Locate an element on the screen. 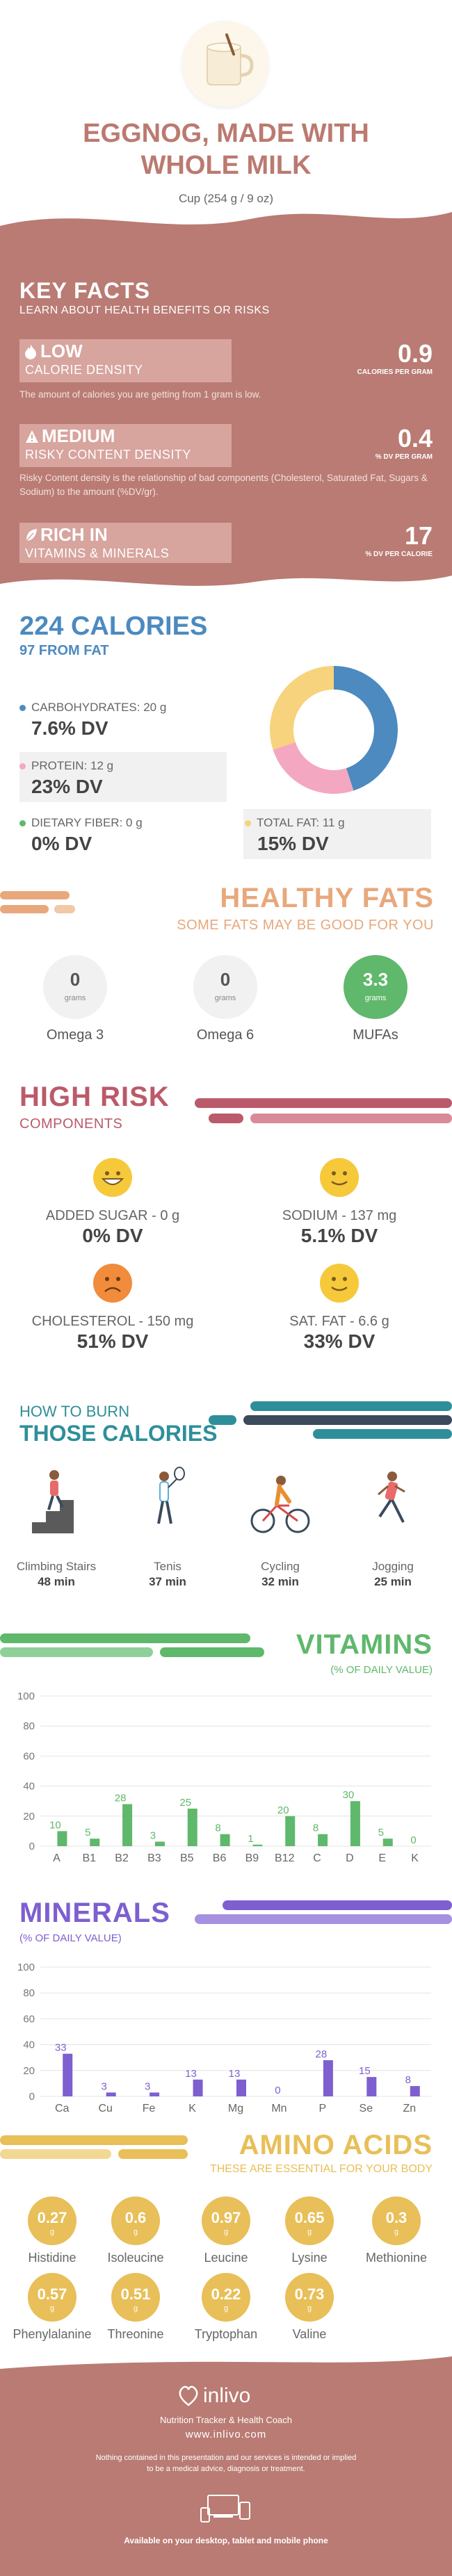 The image size is (452, 2576). bar-mg is located at coordinates (241, 2087).